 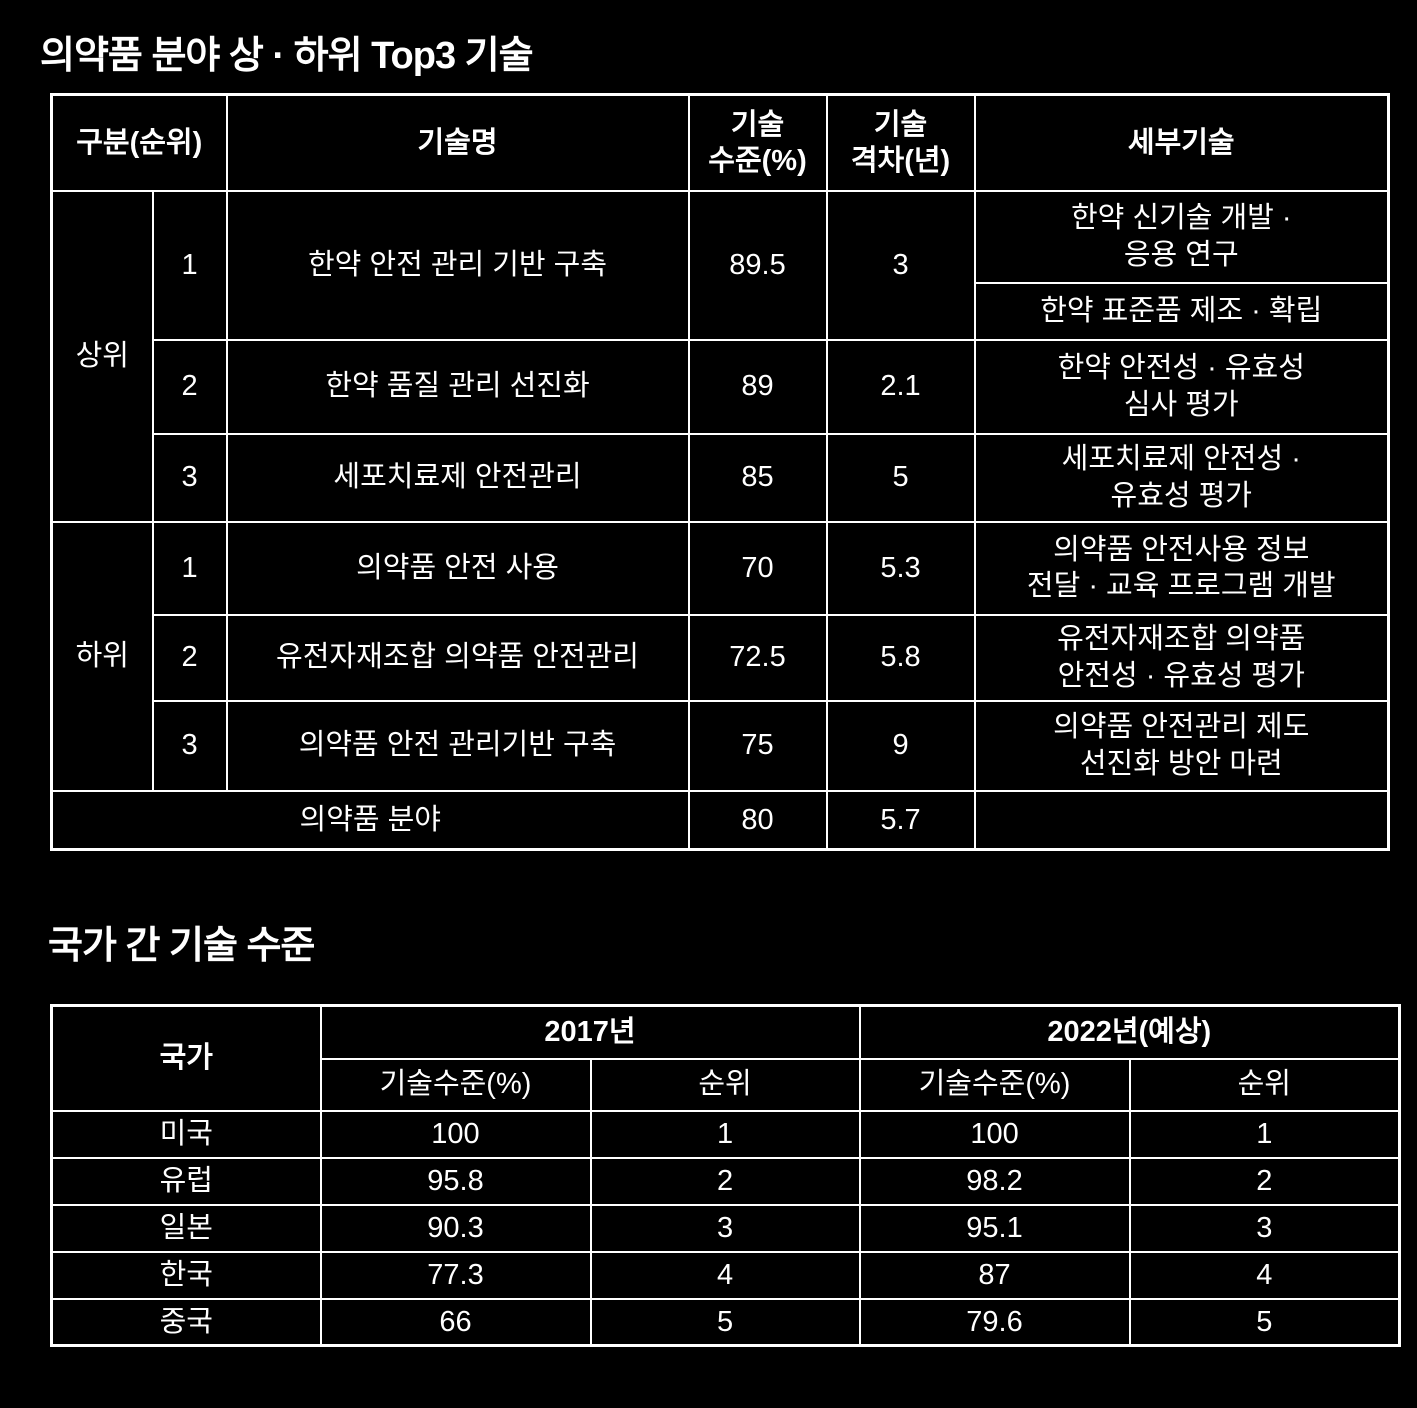 I want to click on header-level-2017: 기술수준(%), so click(x=455, y=1084).